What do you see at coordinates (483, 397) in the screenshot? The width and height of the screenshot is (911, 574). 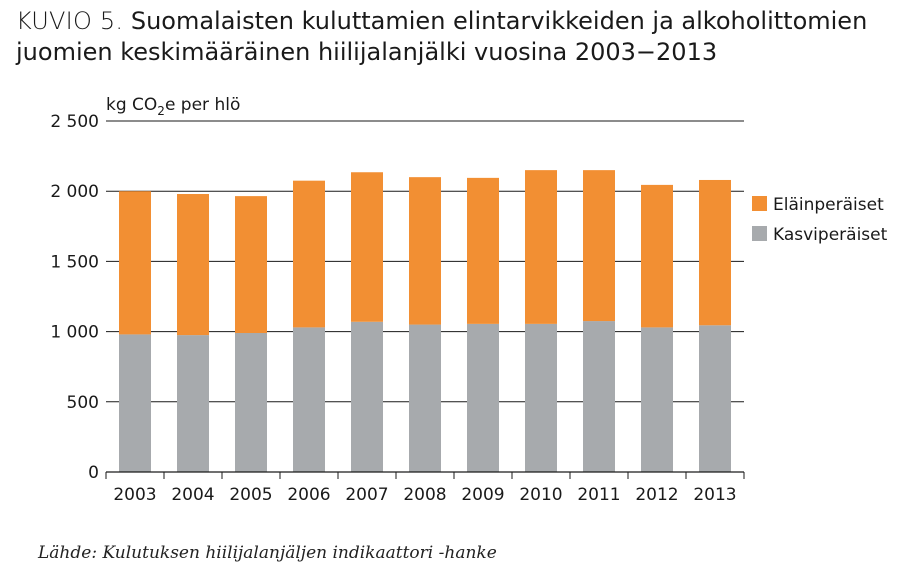 I see `bar-plant-2009` at bounding box center [483, 397].